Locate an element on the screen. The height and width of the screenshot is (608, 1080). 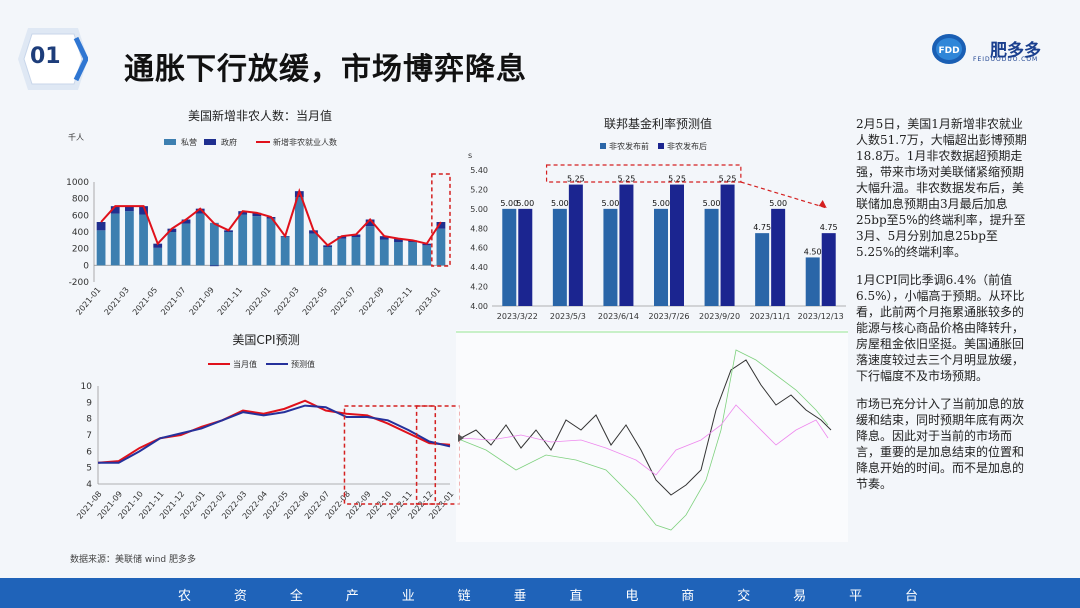
page-title: 通胀下行放缓，市场博弈降息 is located at coordinates (325, 69).